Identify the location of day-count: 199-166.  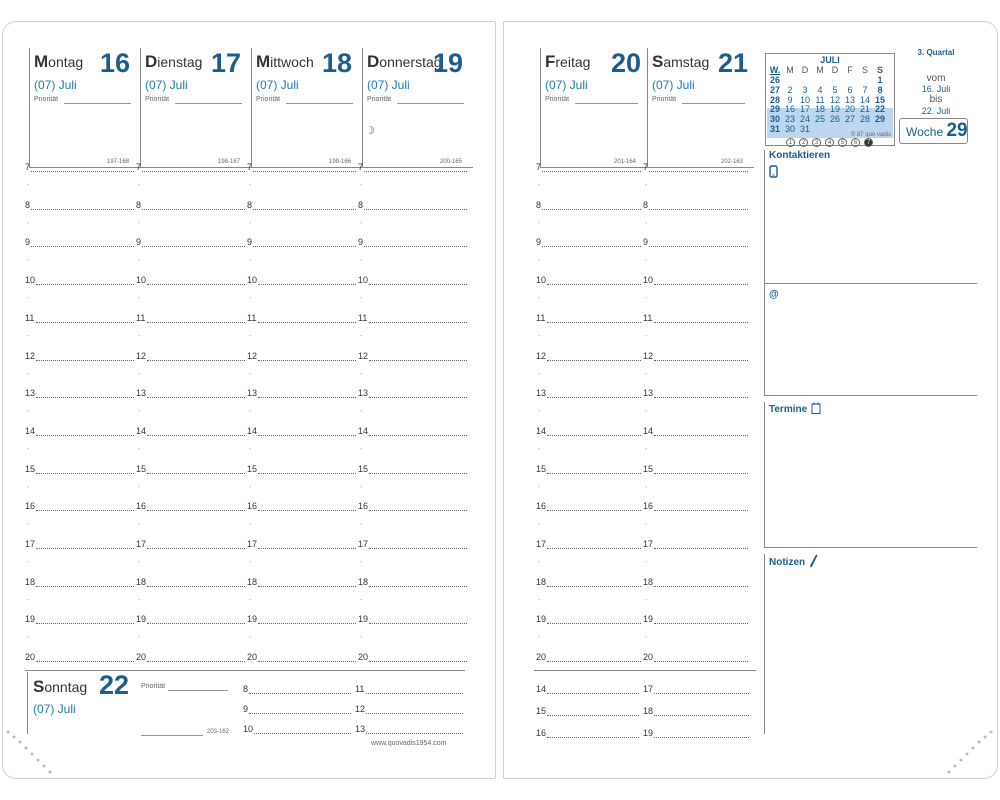
(340, 162).